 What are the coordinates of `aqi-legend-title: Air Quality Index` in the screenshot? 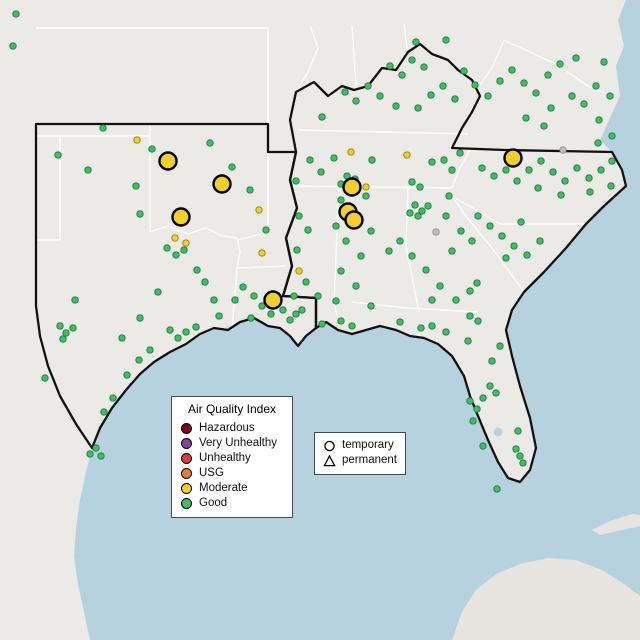 It's located at (232, 409).